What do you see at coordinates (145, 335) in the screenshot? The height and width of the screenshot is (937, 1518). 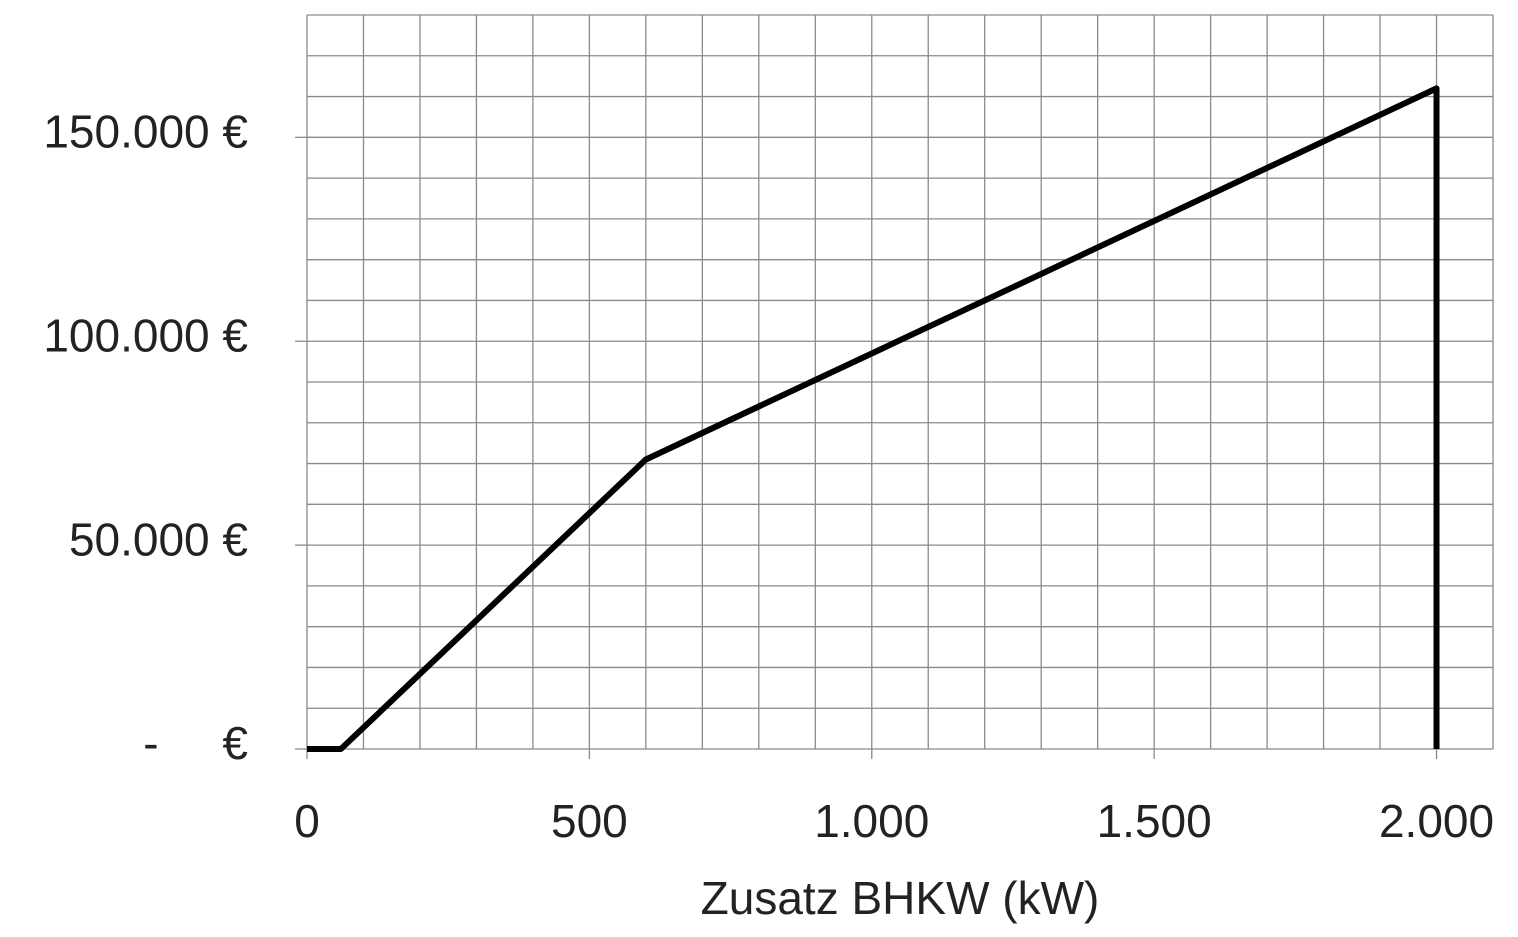 I see `y-tick-label: 100.000 €` at bounding box center [145, 335].